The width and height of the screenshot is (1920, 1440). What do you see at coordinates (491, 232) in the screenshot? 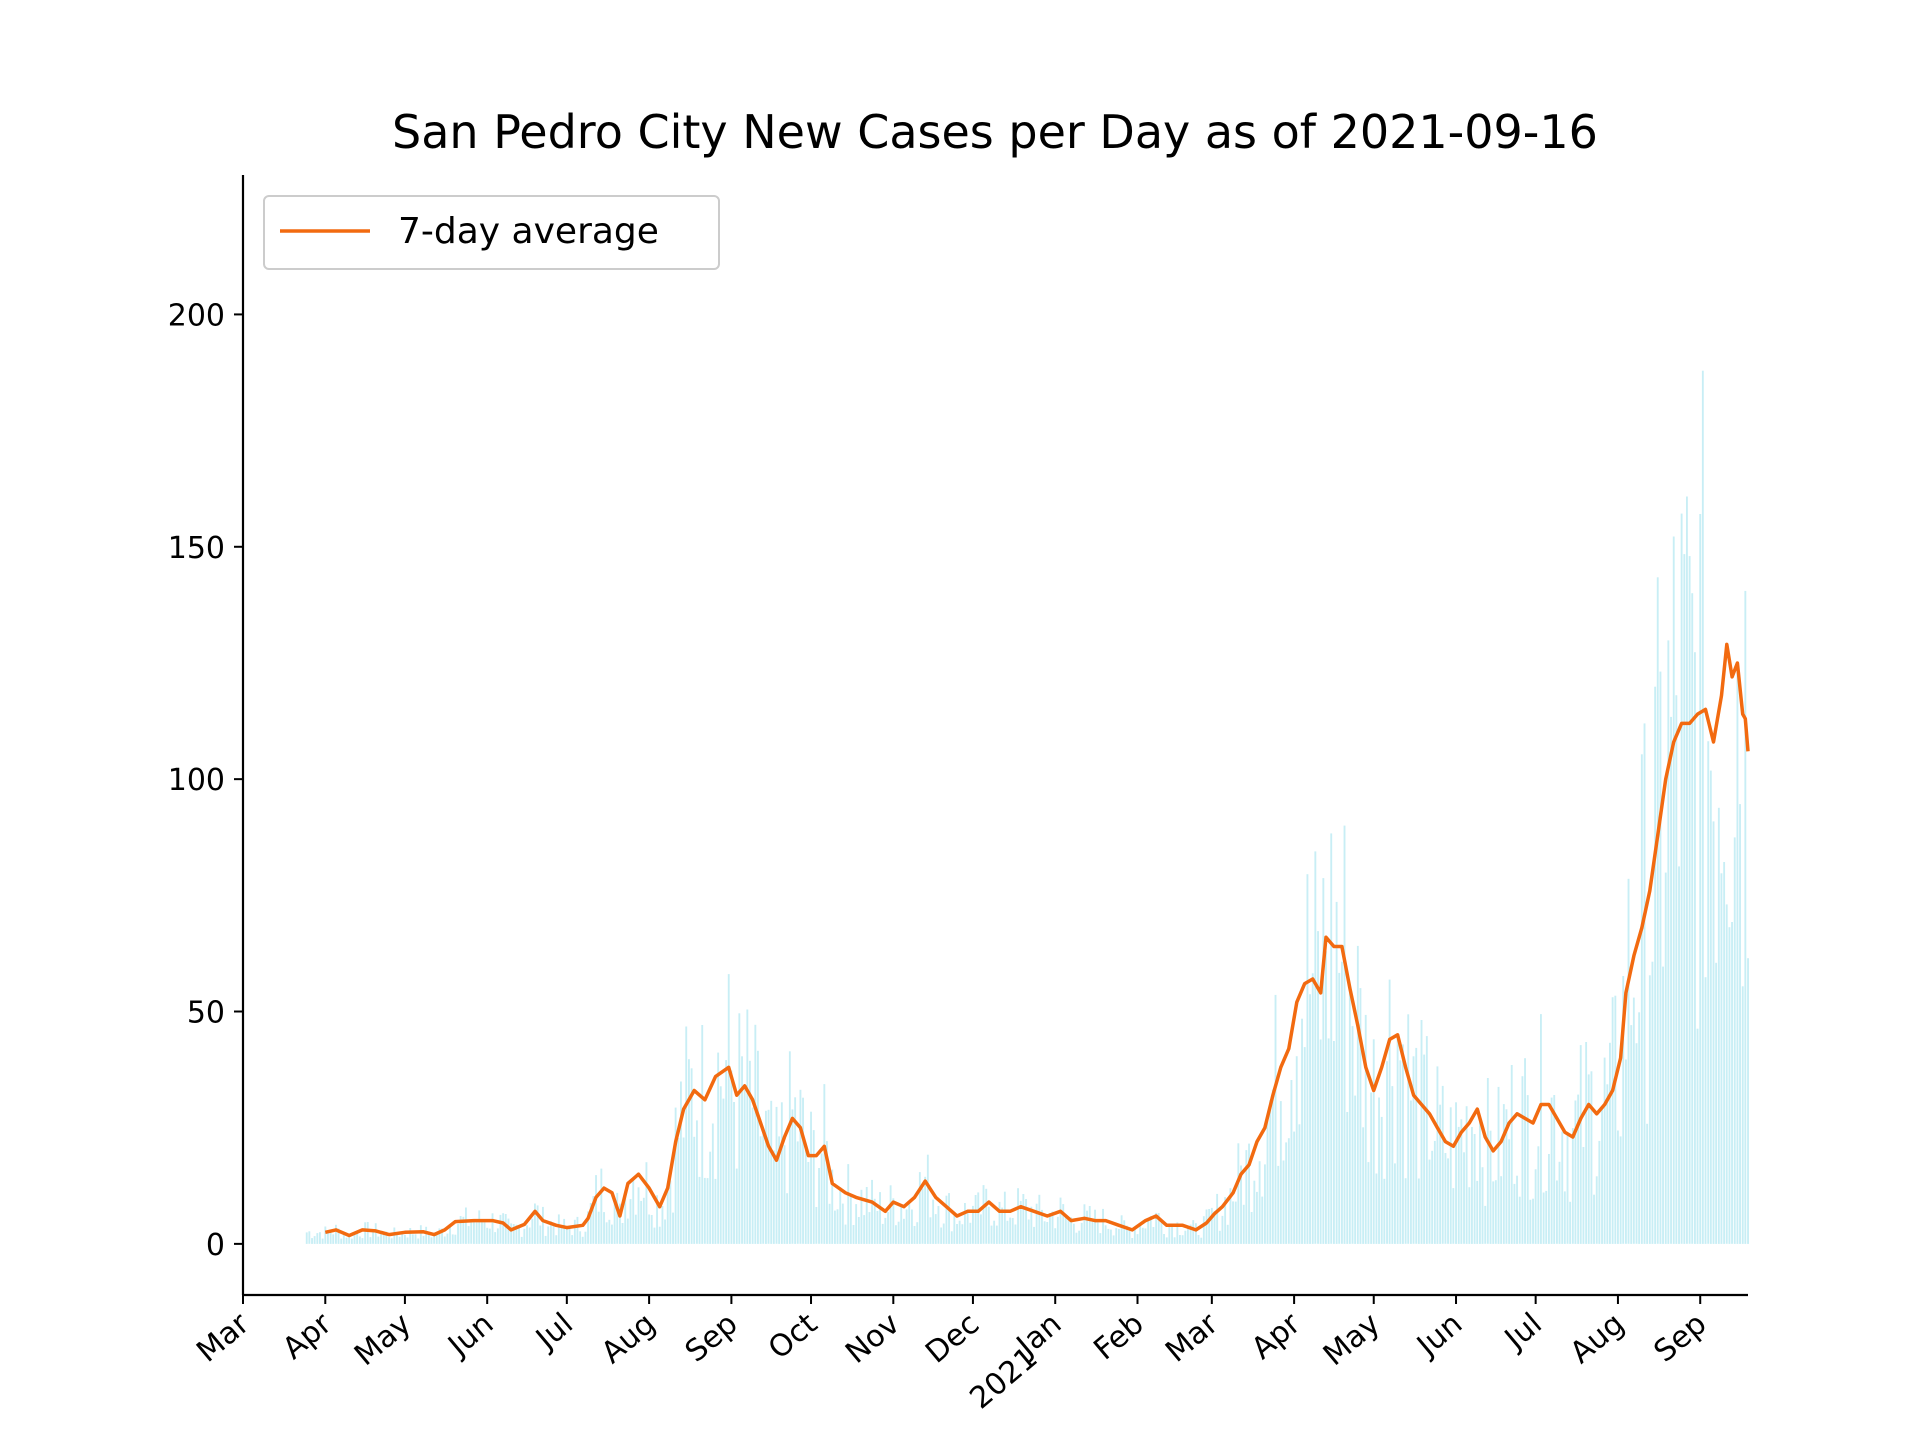
I see `legend-frame` at bounding box center [491, 232].